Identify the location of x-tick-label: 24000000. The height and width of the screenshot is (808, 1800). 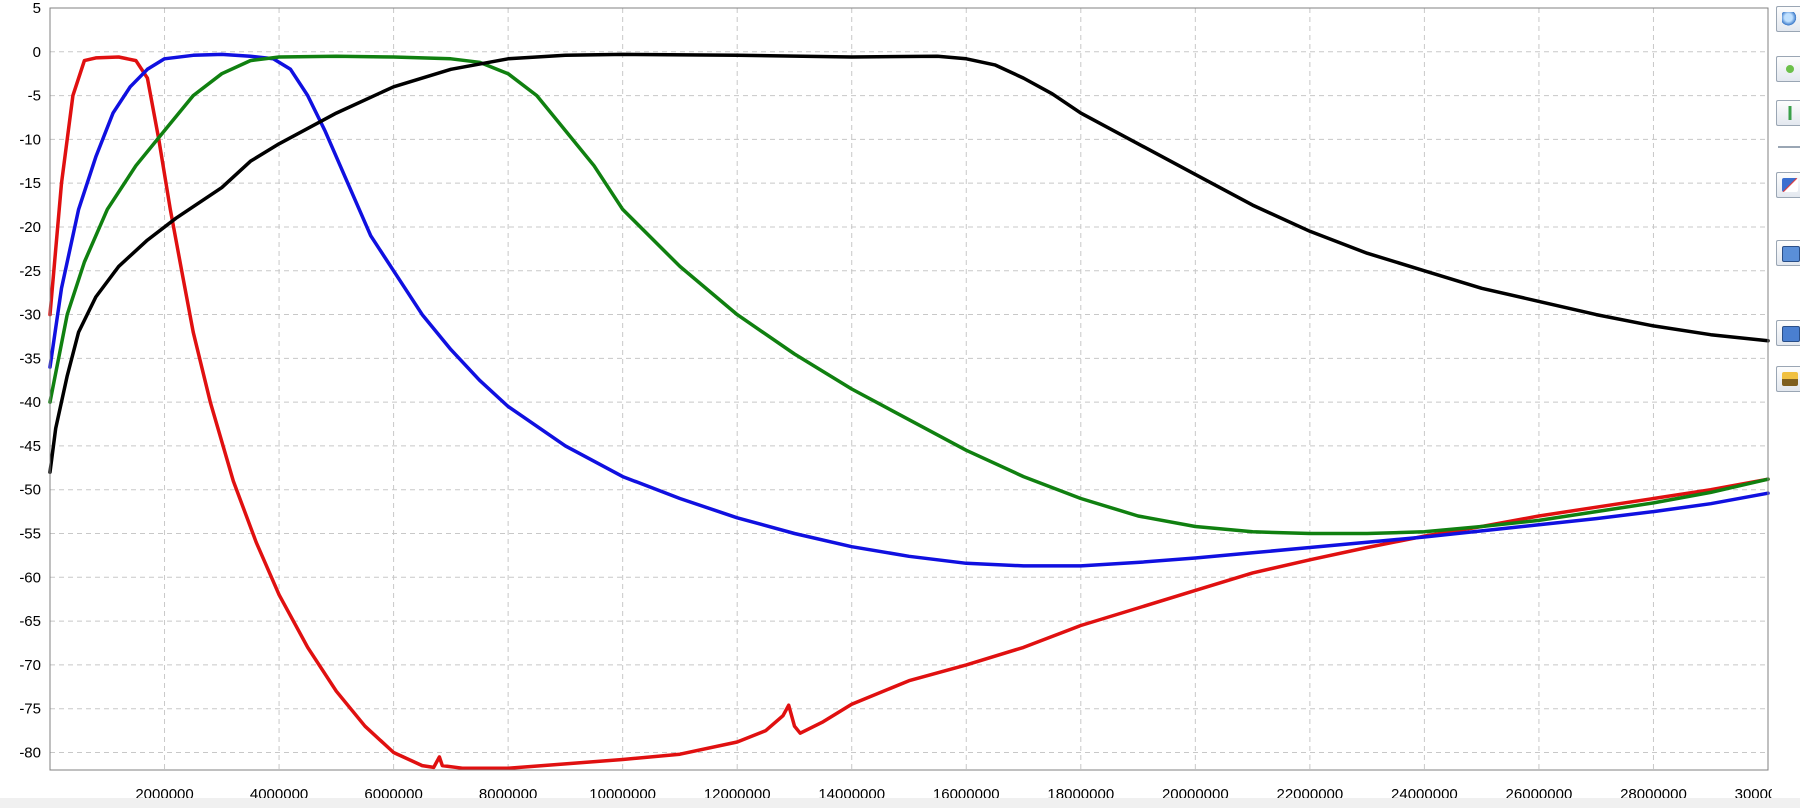
(1424, 792).